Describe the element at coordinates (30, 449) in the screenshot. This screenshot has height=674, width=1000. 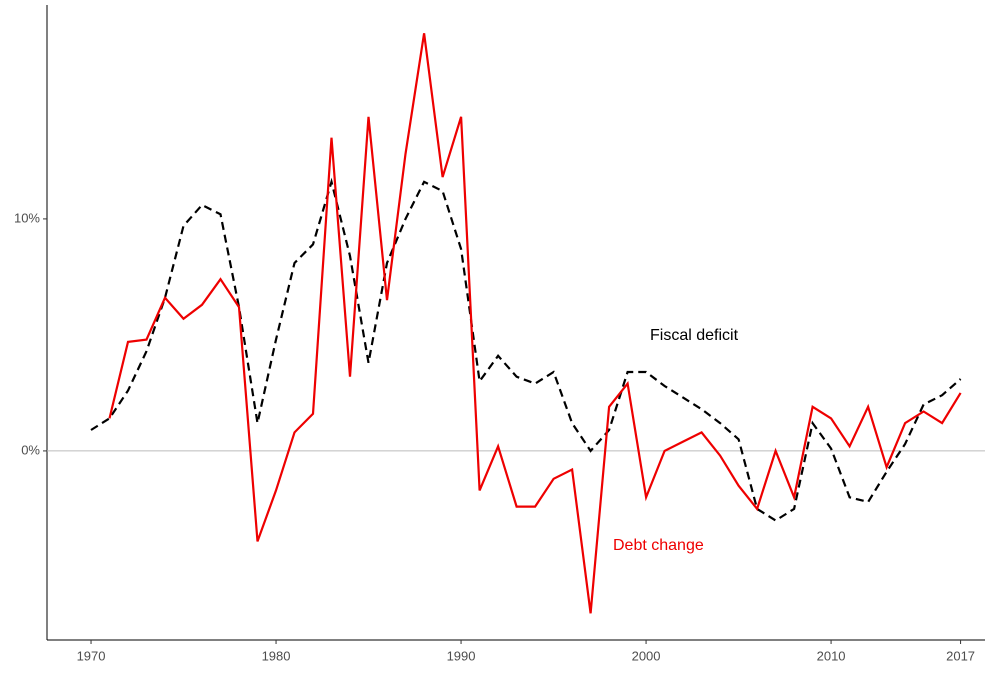
I see `y-tick-label: 0%` at that location.